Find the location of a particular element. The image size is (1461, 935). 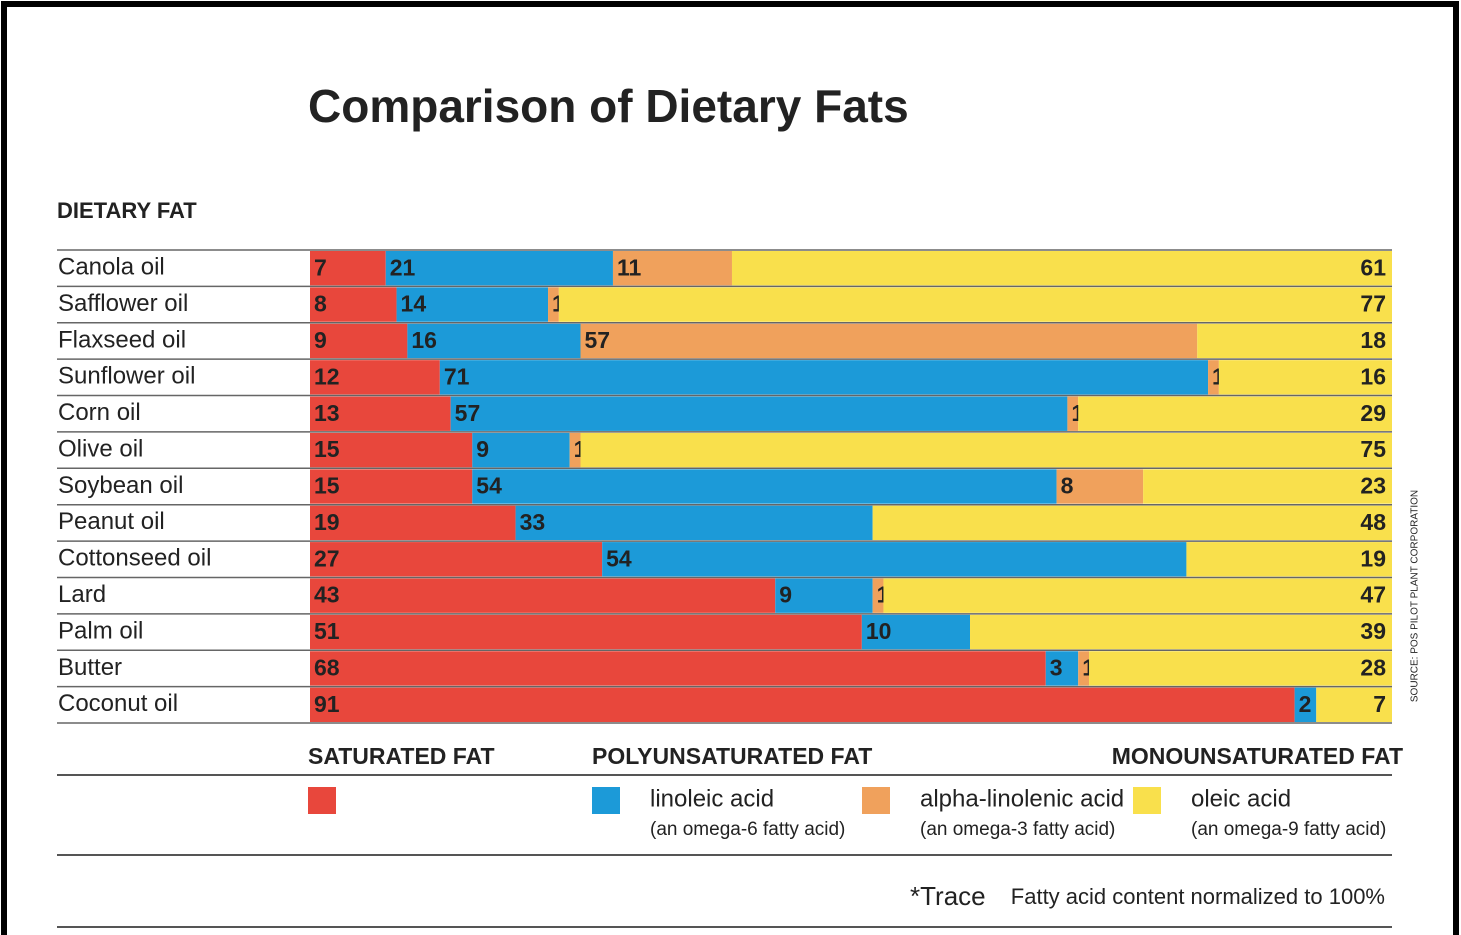

legend-label: alpha-linolenic acid is located at coordinates (1022, 798).